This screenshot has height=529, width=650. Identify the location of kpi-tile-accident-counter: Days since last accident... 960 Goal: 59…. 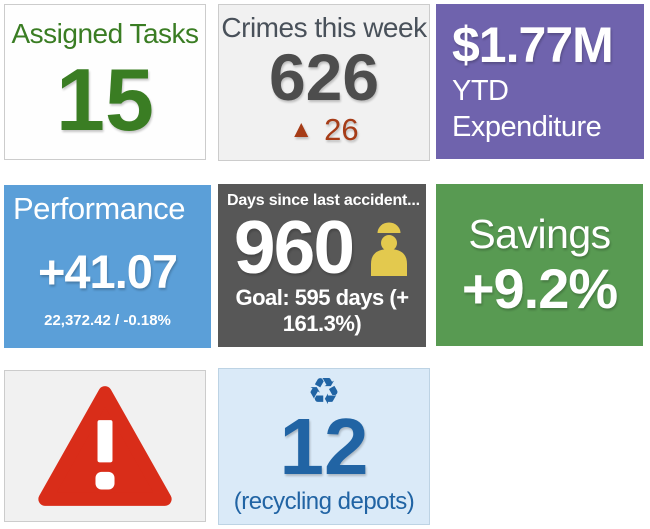
(322, 265).